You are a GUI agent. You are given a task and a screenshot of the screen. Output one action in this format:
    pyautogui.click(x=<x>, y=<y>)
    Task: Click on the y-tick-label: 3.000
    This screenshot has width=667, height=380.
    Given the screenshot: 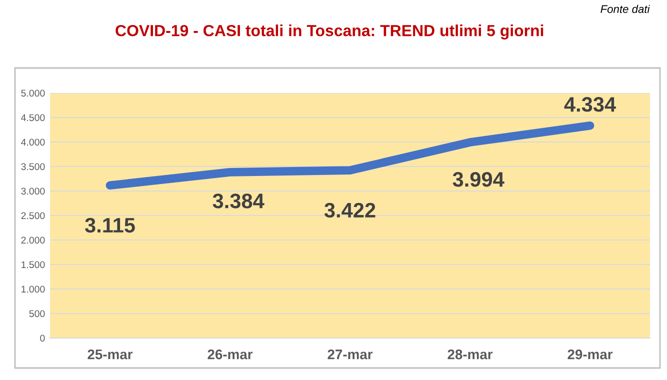 What is the action you would take?
    pyautogui.click(x=33, y=191)
    